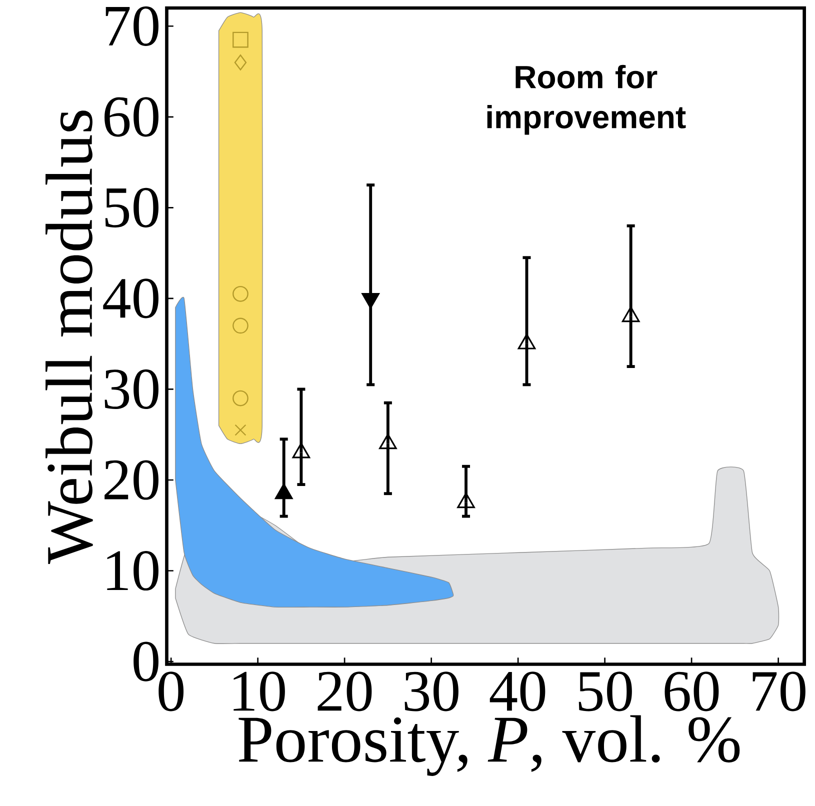 Image resolution: width=815 pixels, height=806 pixels. Describe the element at coordinates (691, 692) in the screenshot. I see `x-tick-label: 60` at that location.